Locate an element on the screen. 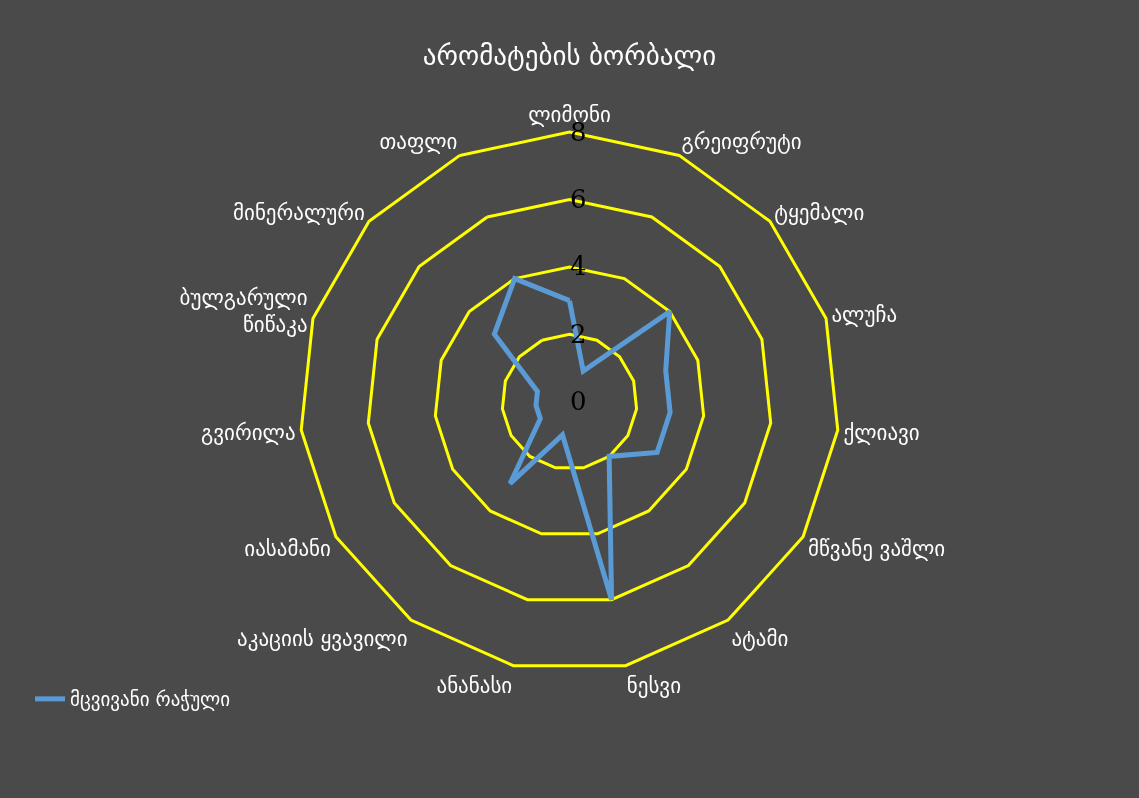 This screenshot has width=1139, height=798. y-tick-label: 0 is located at coordinates (578, 401).